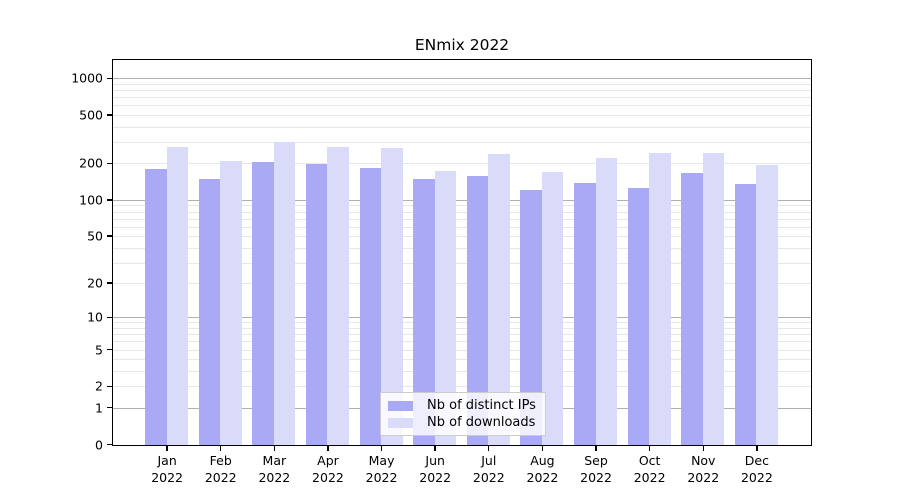 The height and width of the screenshot is (500, 900). What do you see at coordinates (489, 469) in the screenshot?
I see `x-tick-label-jul: Jul 2022` at bounding box center [489, 469].